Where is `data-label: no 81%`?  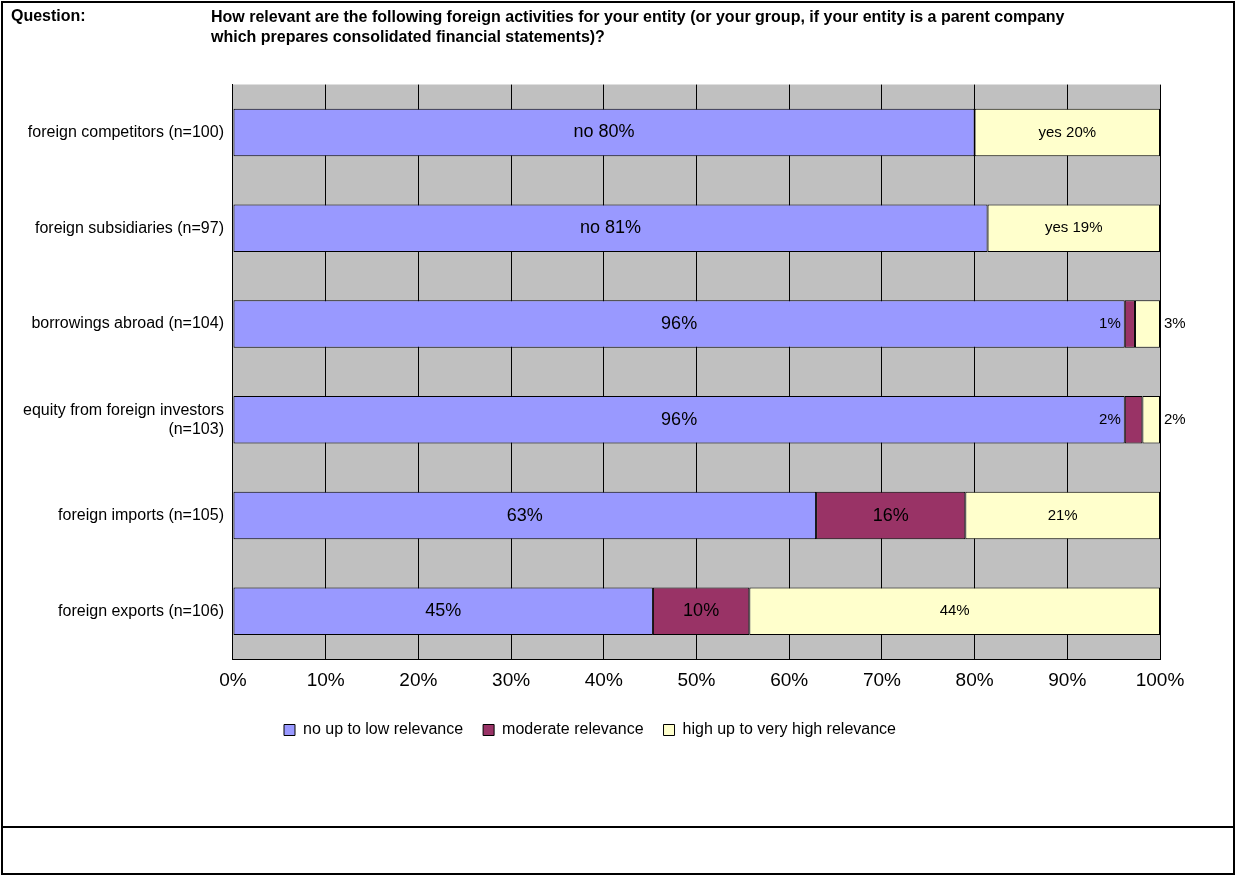 data-label: no 81% is located at coordinates (610, 227).